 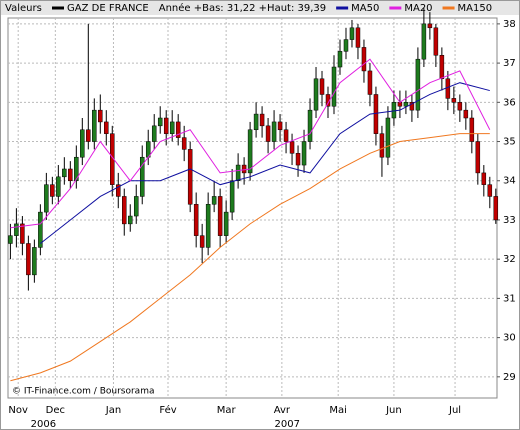 I want to click on x-tick-label: Jun, so click(x=393, y=410).